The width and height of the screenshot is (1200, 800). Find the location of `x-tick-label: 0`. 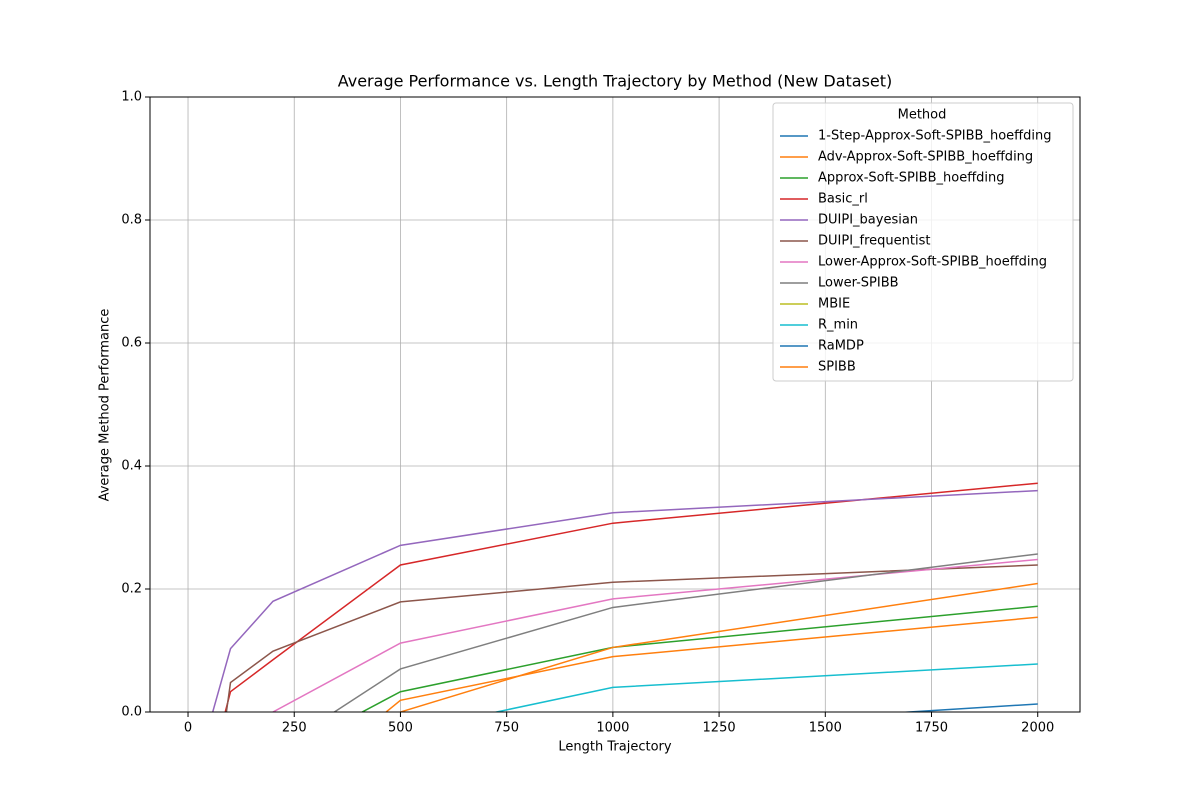

x-tick-label: 0 is located at coordinates (188, 728).